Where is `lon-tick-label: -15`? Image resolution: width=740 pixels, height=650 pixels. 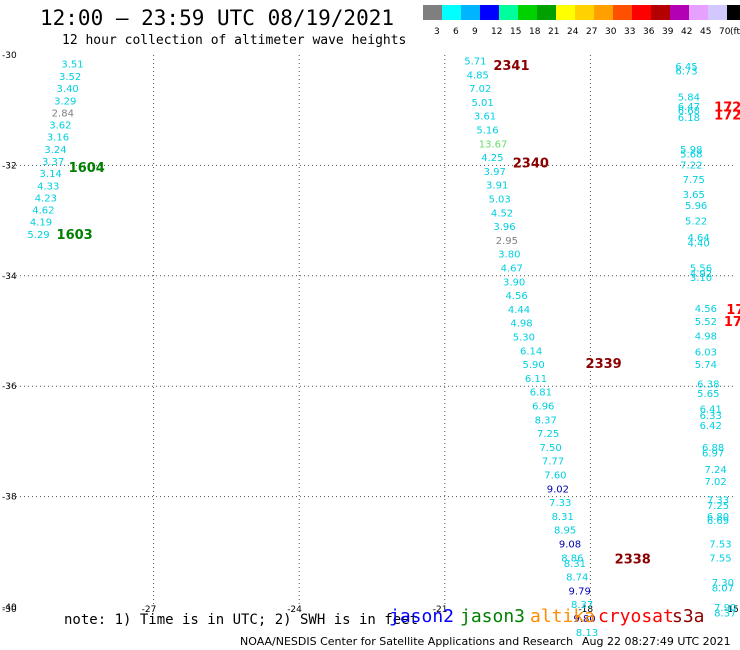
lon-tick-label: -15 is located at coordinates (731, 610).